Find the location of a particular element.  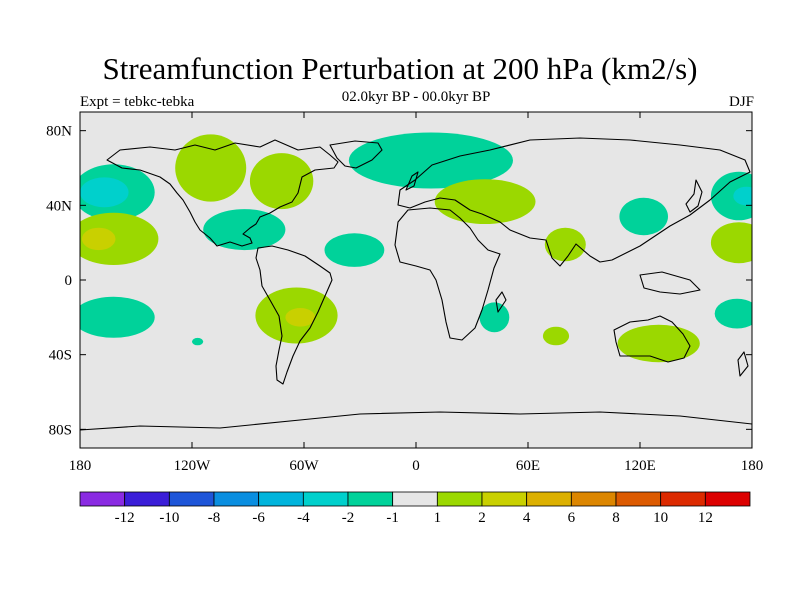

season-label: DJF is located at coordinates (741, 102).